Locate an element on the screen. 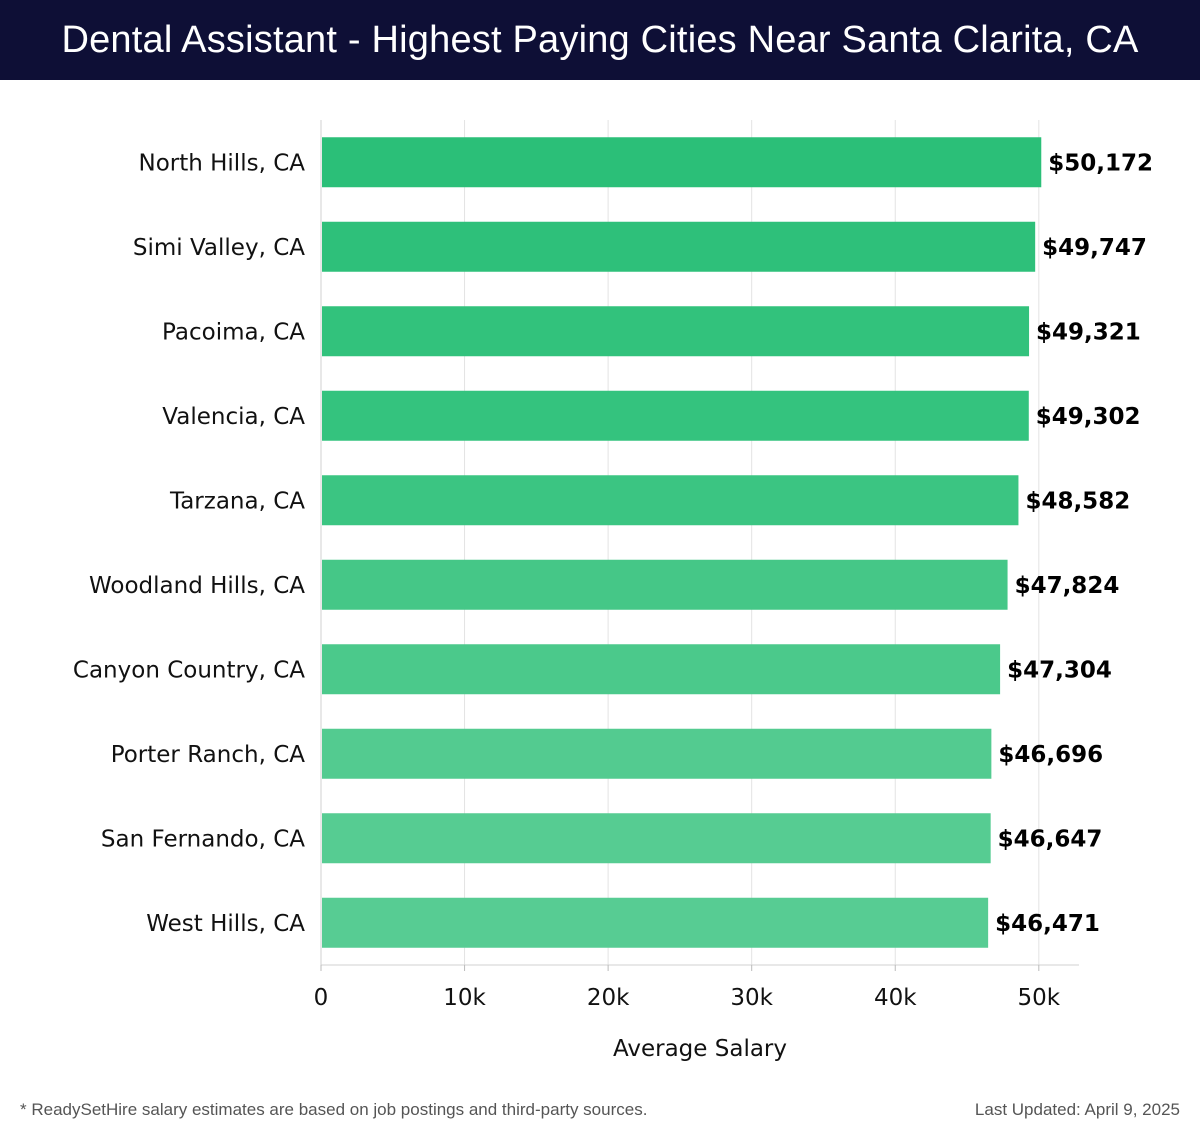 This screenshot has height=1140, width=1200. value-label: $49,321 is located at coordinates (1088, 332).